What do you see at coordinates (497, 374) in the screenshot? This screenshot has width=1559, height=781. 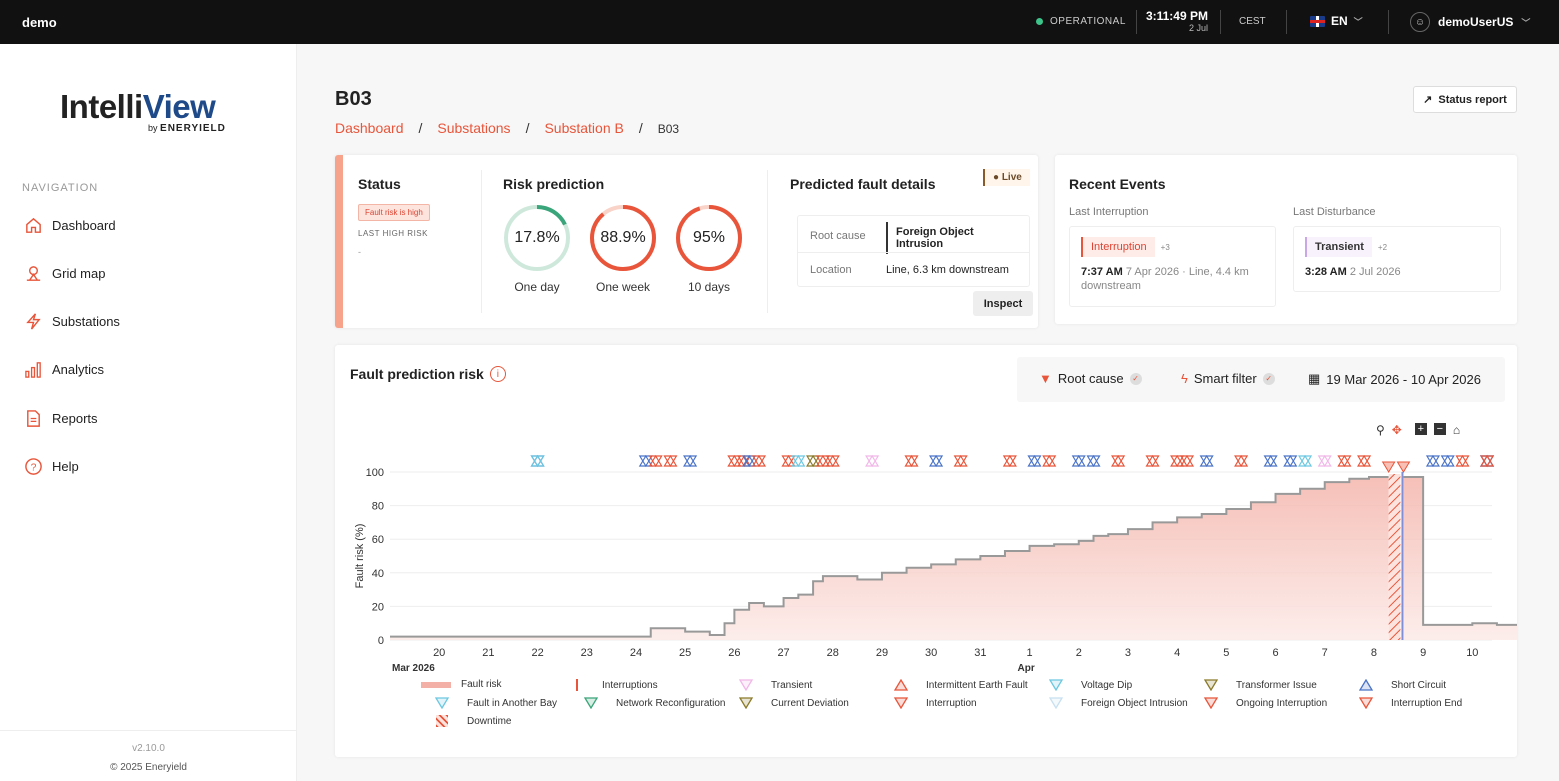 I see `info-icon: i` at bounding box center [497, 374].